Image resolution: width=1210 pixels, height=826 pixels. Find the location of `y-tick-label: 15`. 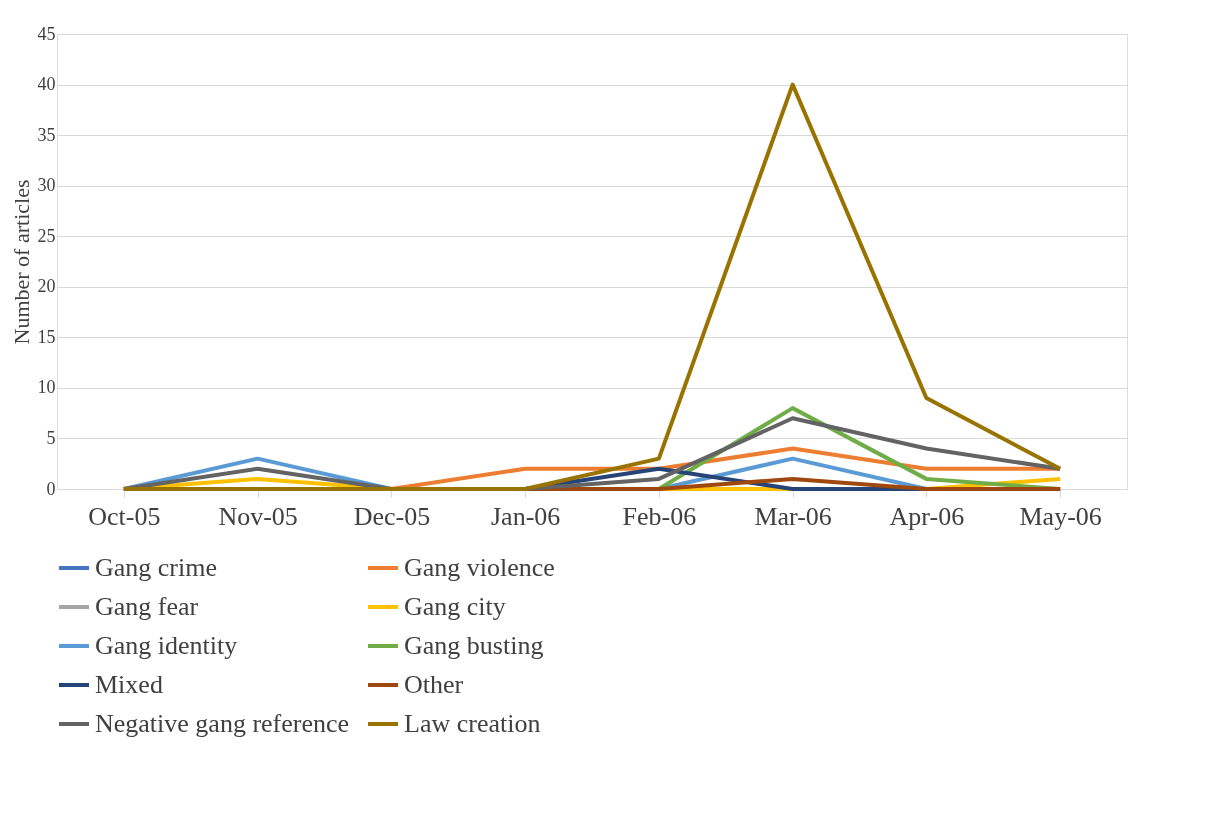

y-tick-label: 15 is located at coordinates (46, 336).